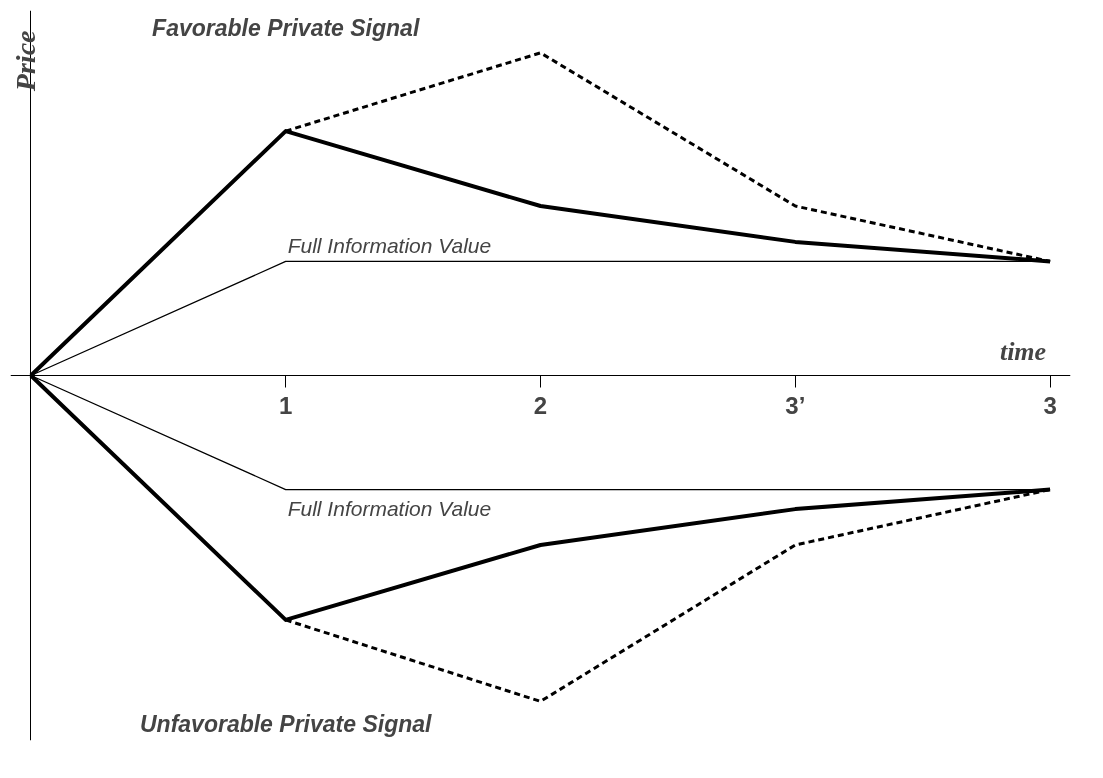 This screenshot has height=778, width=1103. I want to click on x-tick-label: 1, so click(286, 405).